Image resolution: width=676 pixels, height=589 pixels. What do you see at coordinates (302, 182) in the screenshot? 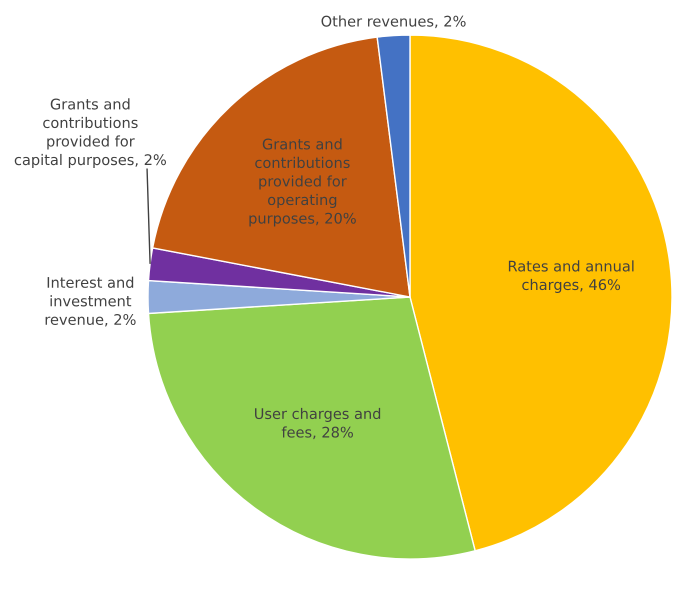
I see `slice-label: Grants and contributions provided for operating purposes, 20%` at bounding box center [302, 182].